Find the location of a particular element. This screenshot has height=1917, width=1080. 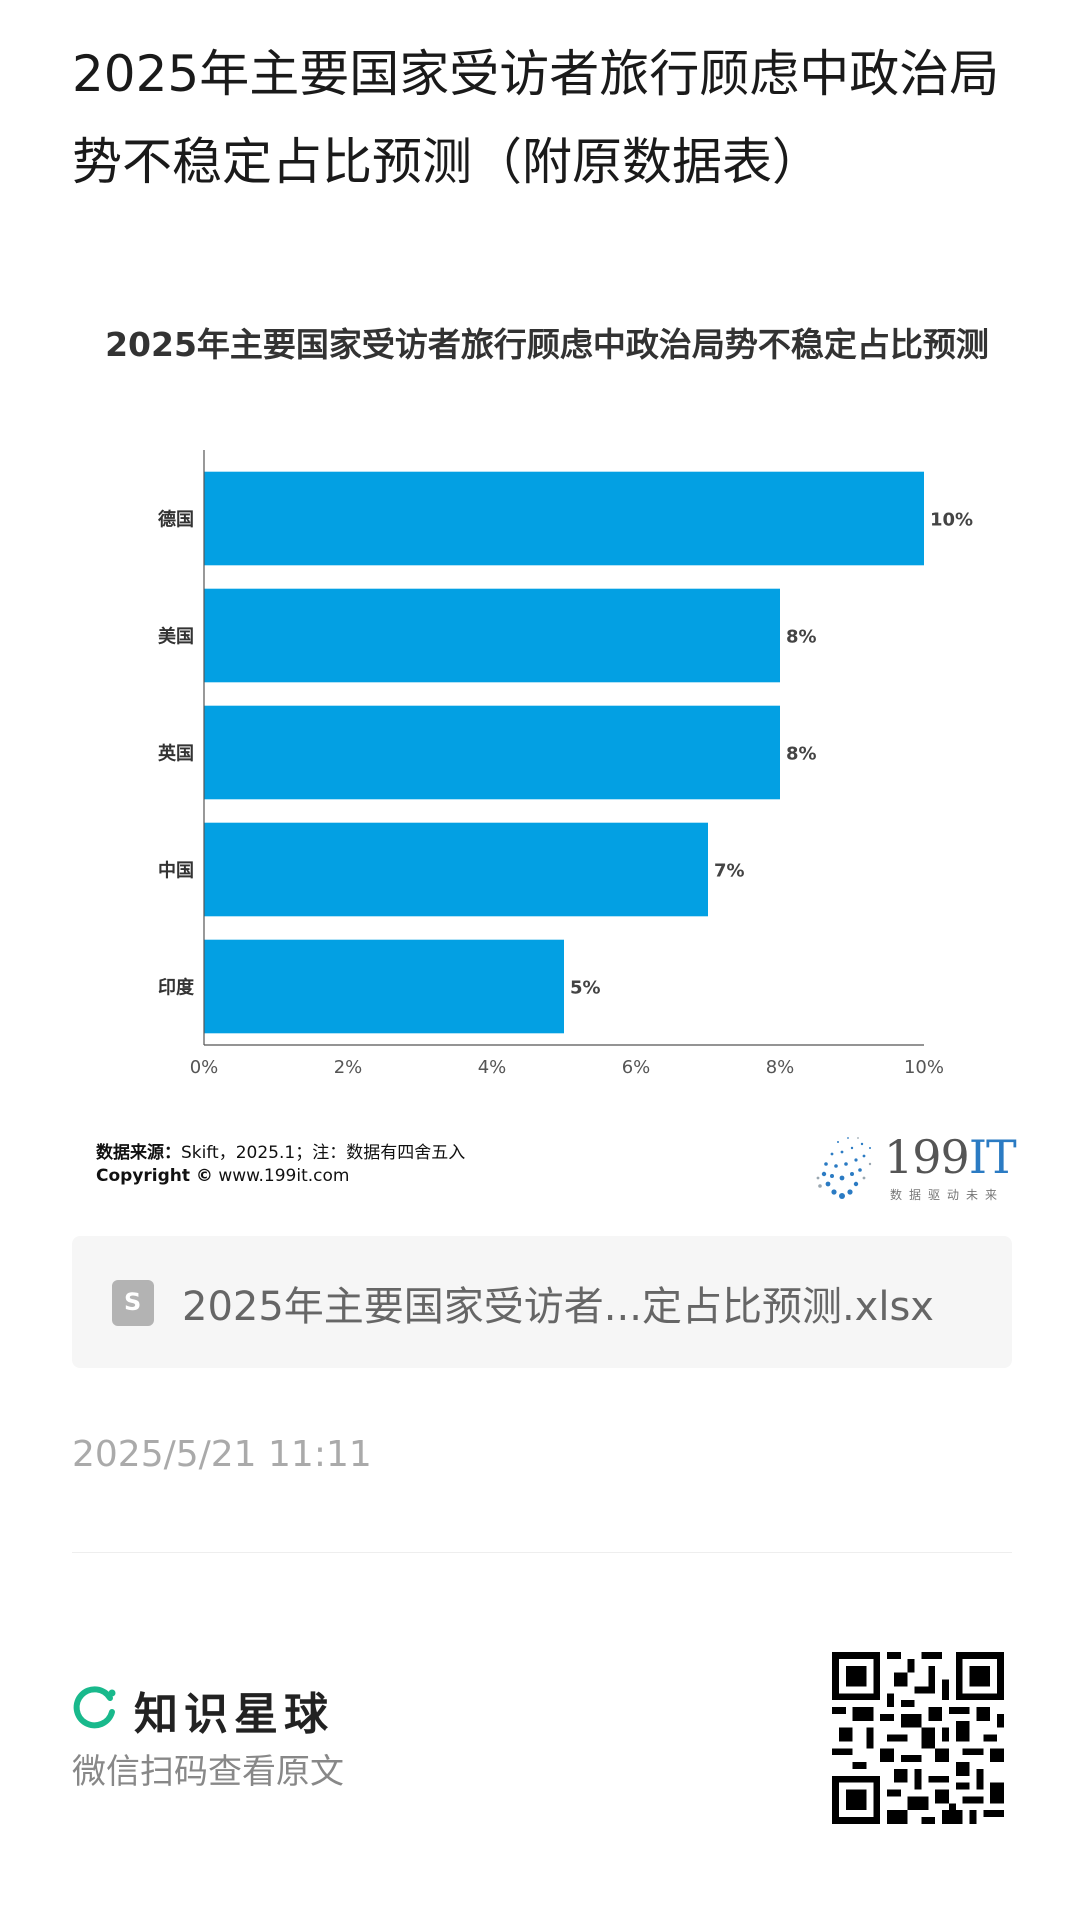

data-label-3: 7% is located at coordinates (729, 871).